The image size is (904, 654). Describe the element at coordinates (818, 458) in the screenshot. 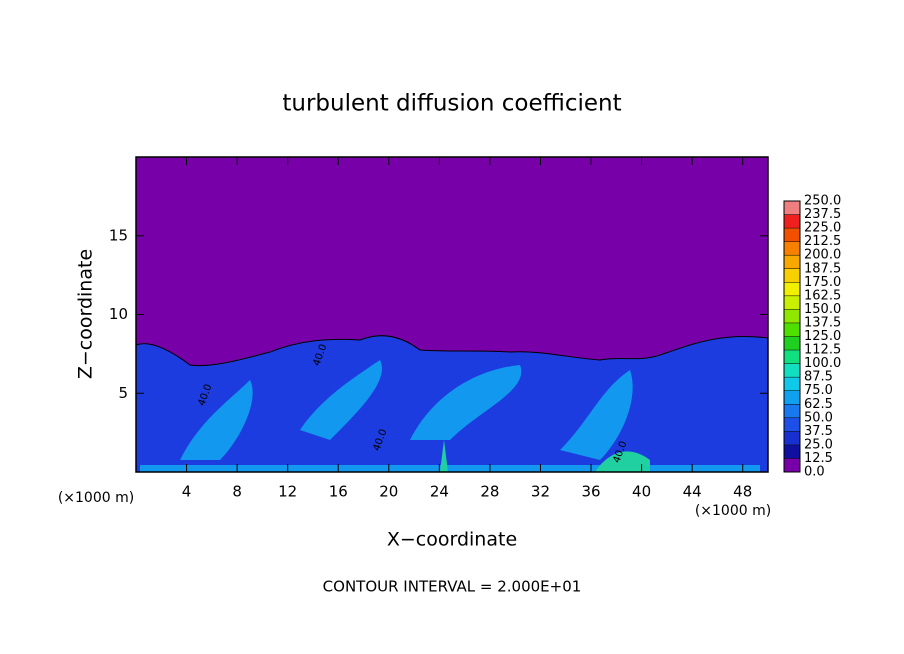

I see `colorbar-label: 12.5` at that location.